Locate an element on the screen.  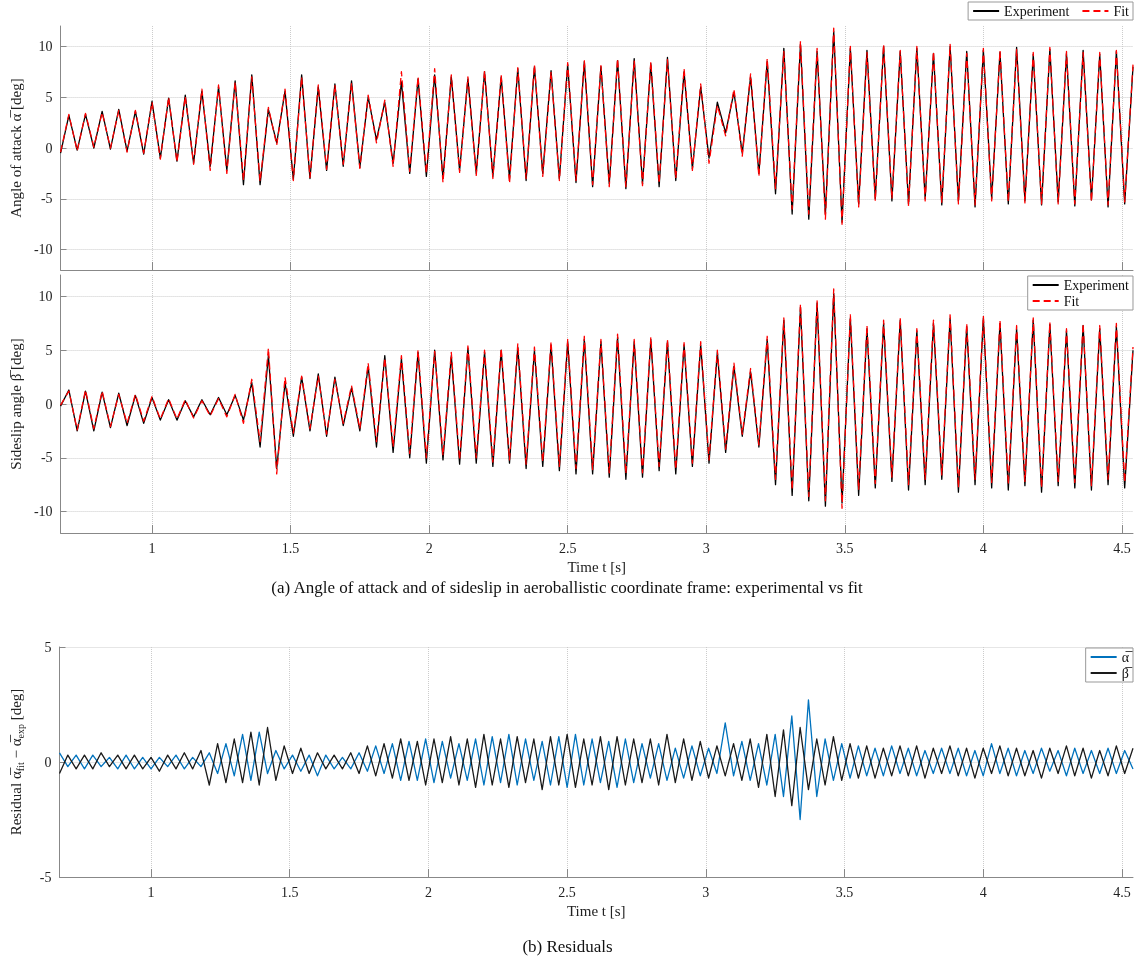
y-axis-title: Residual α̅fit − α̅exp [deg] is located at coordinates (16, 762).